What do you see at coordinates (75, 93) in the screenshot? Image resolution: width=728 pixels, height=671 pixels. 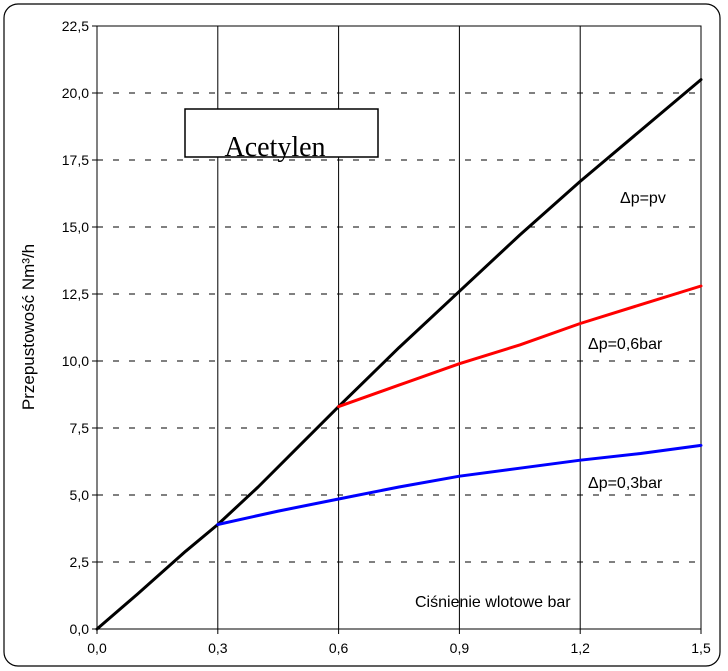 I see `y-tick-label: 20,0` at bounding box center [75, 93].